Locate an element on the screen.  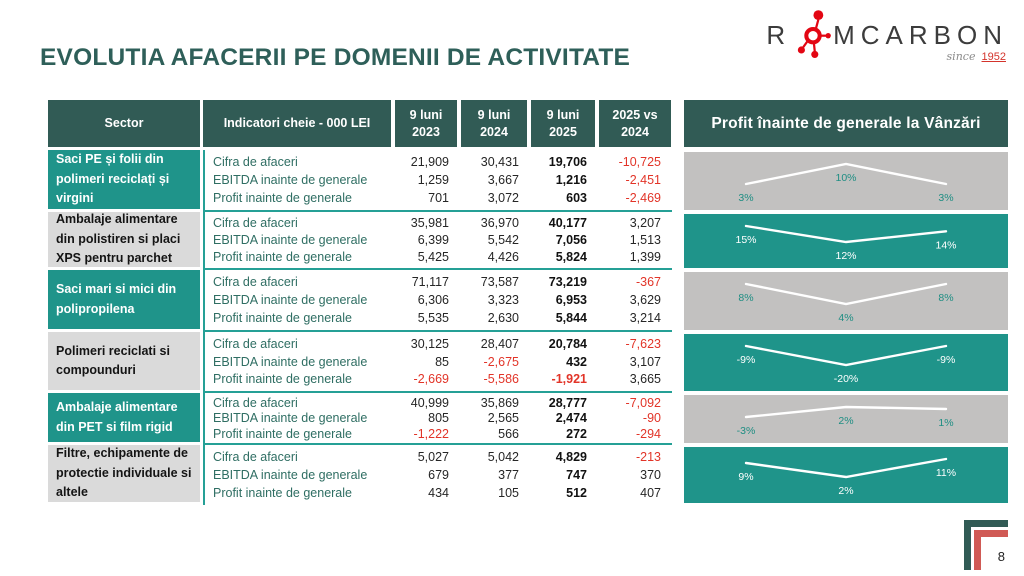
sparkline-chart-2: 15% 12% 14% is located at coordinates (846, 241).